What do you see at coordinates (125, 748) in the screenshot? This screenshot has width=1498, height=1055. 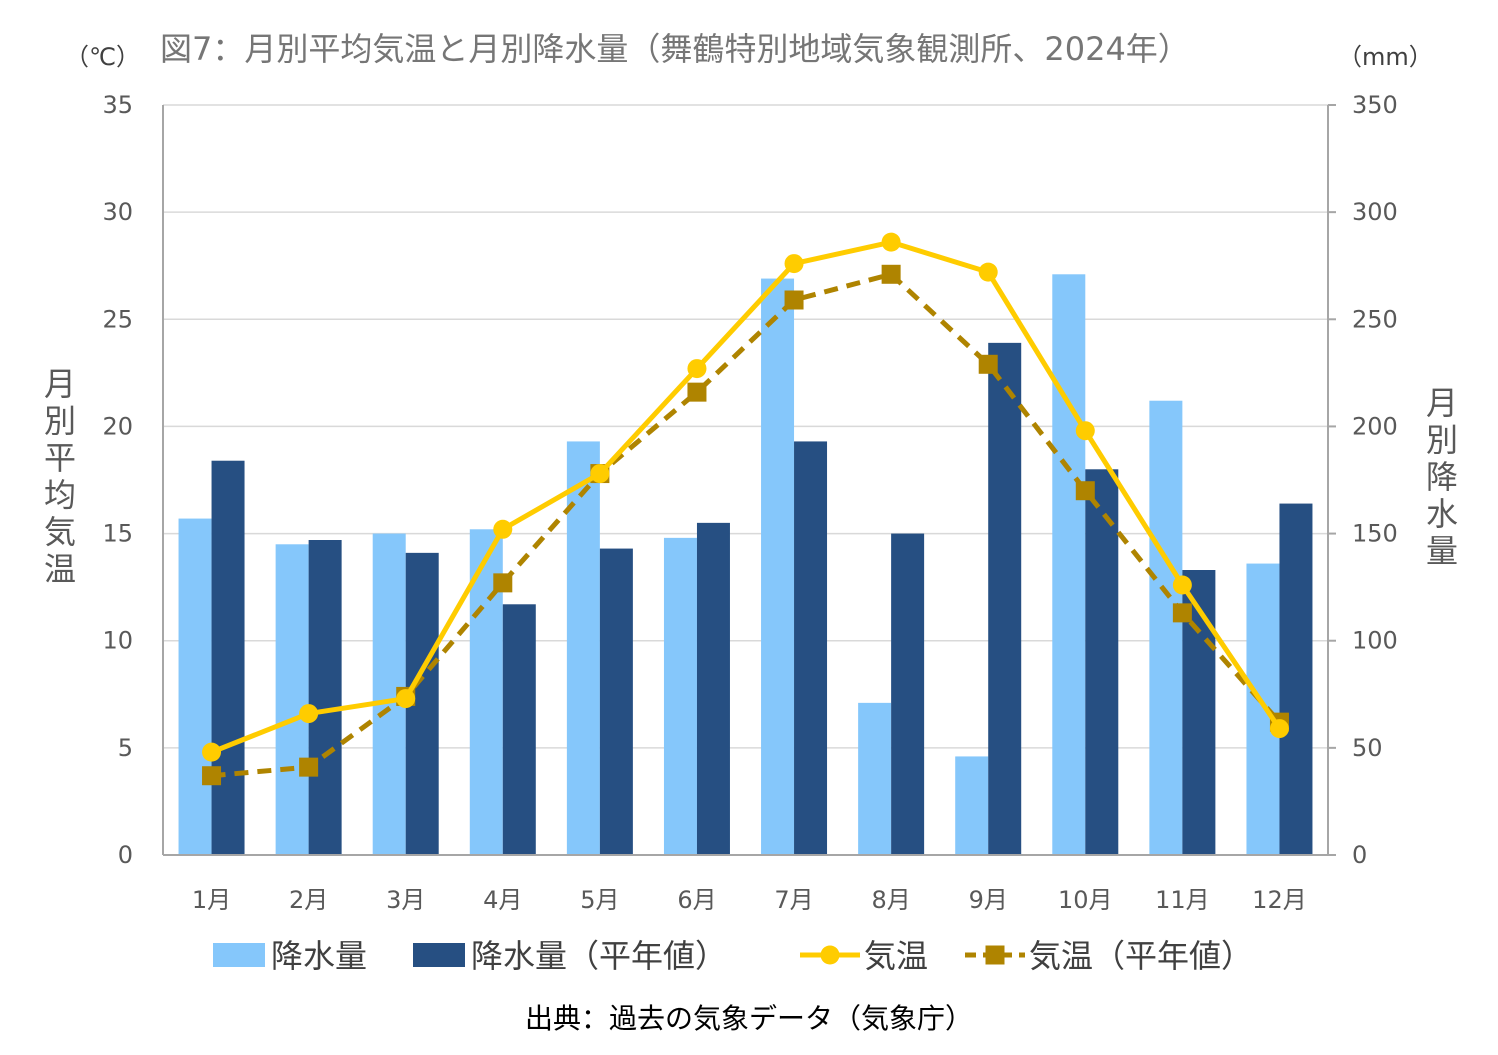 I see `y-left-tick-label: 5` at bounding box center [125, 748].